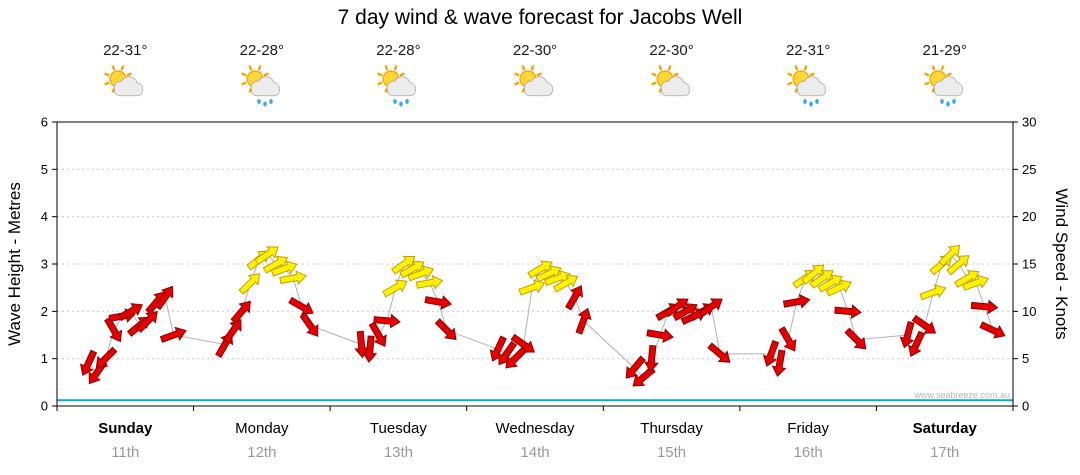 The width and height of the screenshot is (1080, 475). Describe the element at coordinates (1029, 122) in the screenshot. I see `svg-text: 30` at that location.